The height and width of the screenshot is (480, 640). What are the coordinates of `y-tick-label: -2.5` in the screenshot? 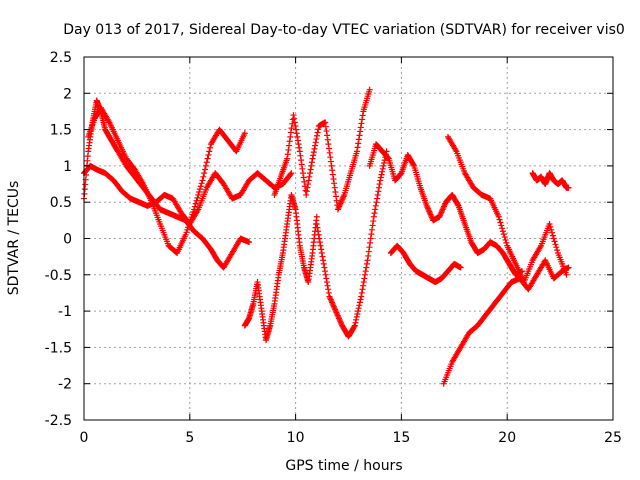 It's located at (58, 421).